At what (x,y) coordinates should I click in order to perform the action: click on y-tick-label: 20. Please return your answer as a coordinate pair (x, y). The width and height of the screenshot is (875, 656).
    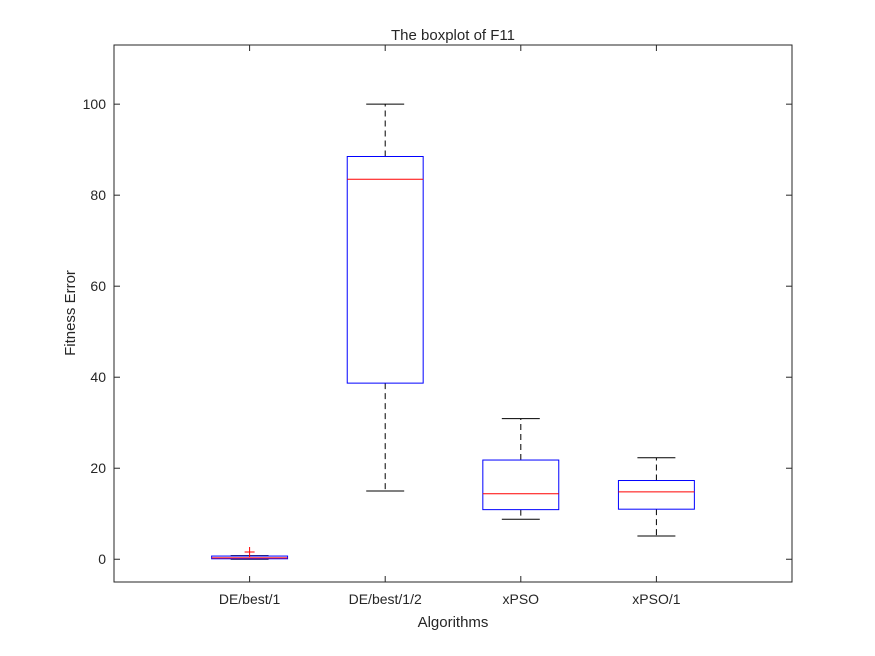
    Looking at the image, I should click on (98, 468).